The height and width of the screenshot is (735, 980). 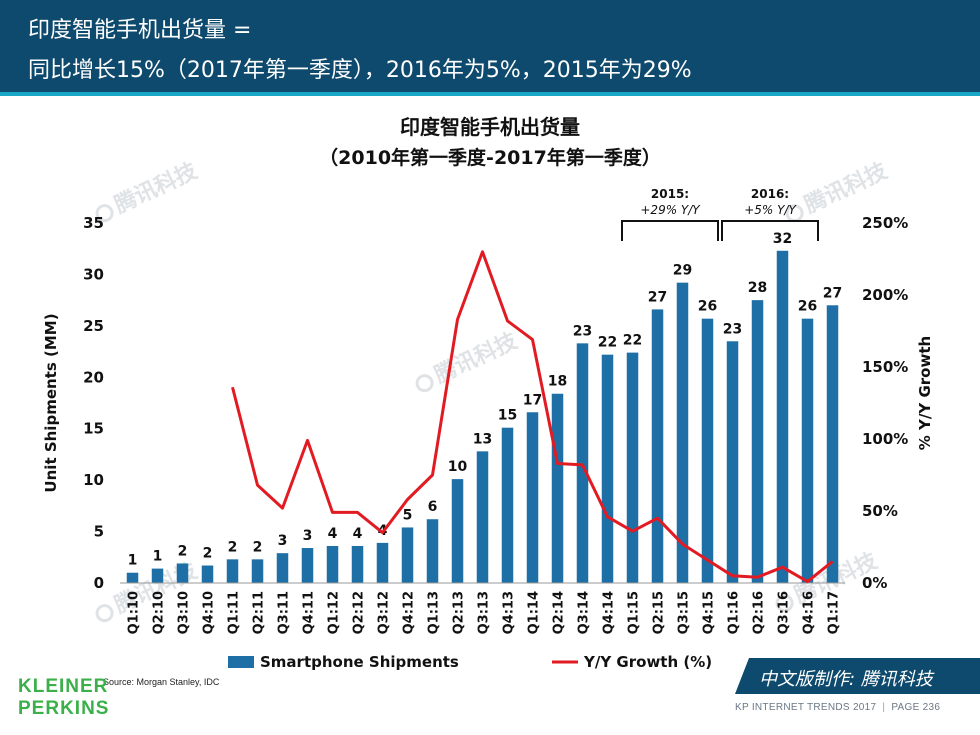 What do you see at coordinates (532, 400) in the screenshot?
I see `bar-value-label: 17` at bounding box center [532, 400].